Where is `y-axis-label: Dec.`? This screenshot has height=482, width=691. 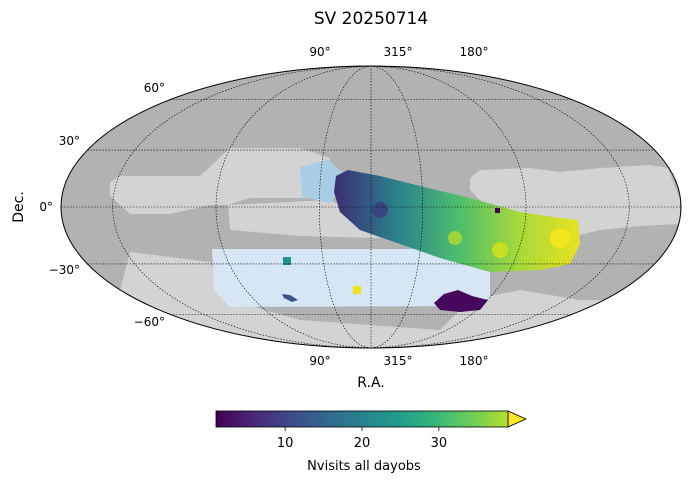
y-axis-label: Dec. is located at coordinates (19, 207).